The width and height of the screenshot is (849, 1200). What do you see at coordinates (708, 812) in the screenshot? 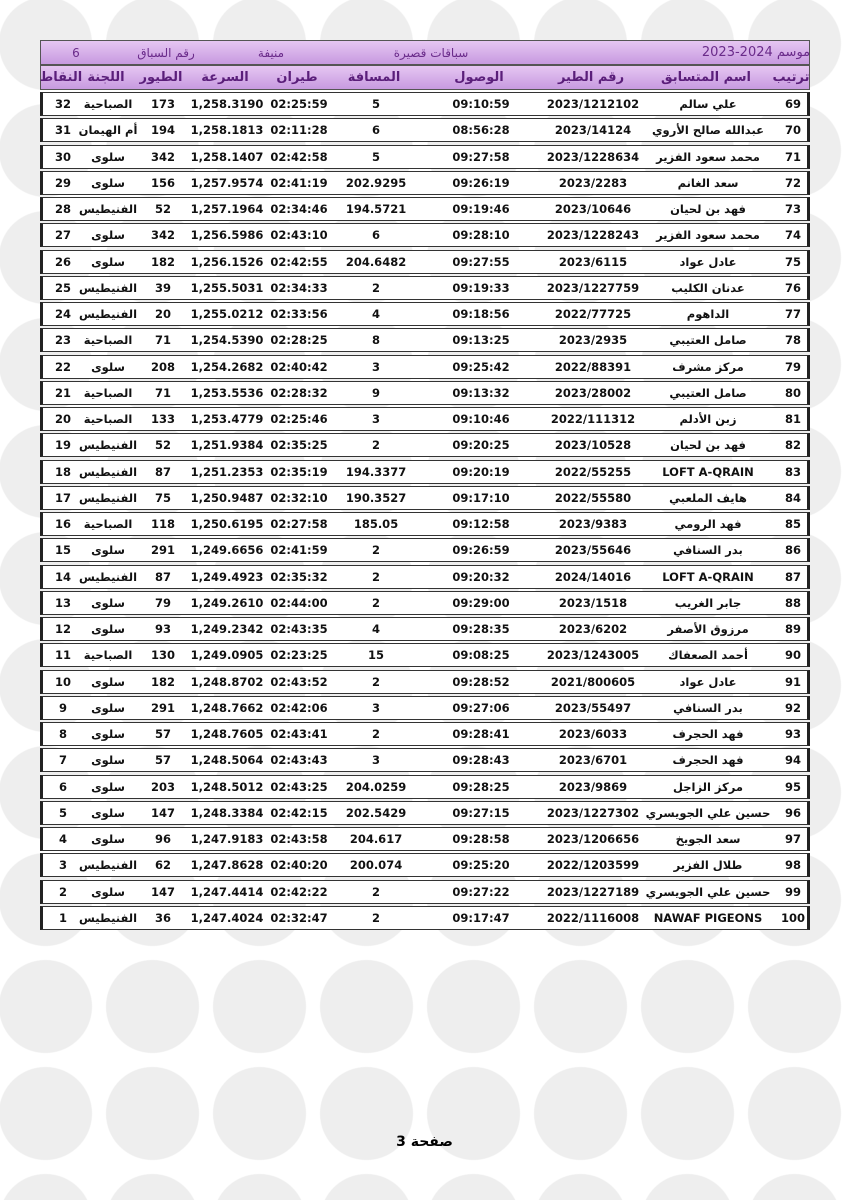
I see `name: حسين علي الجويسري` at bounding box center [708, 812].